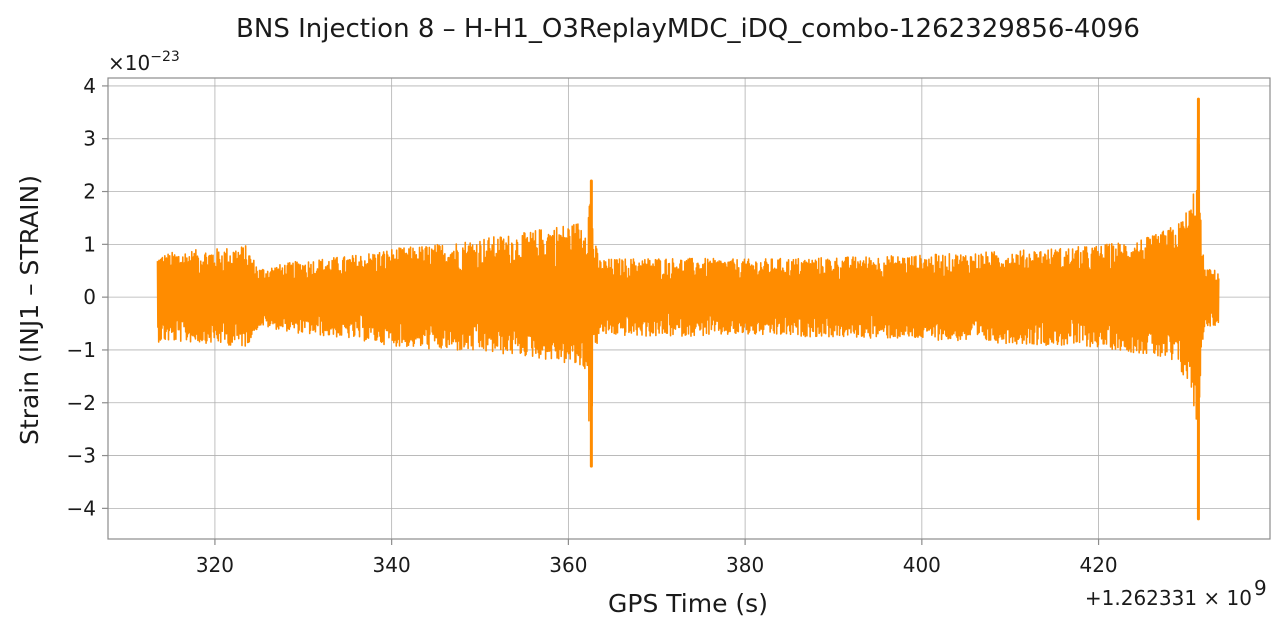 The width and height of the screenshot is (1284, 633). What do you see at coordinates (1260, 588) in the screenshot?
I see `x-offset-exp: 9` at bounding box center [1260, 588].